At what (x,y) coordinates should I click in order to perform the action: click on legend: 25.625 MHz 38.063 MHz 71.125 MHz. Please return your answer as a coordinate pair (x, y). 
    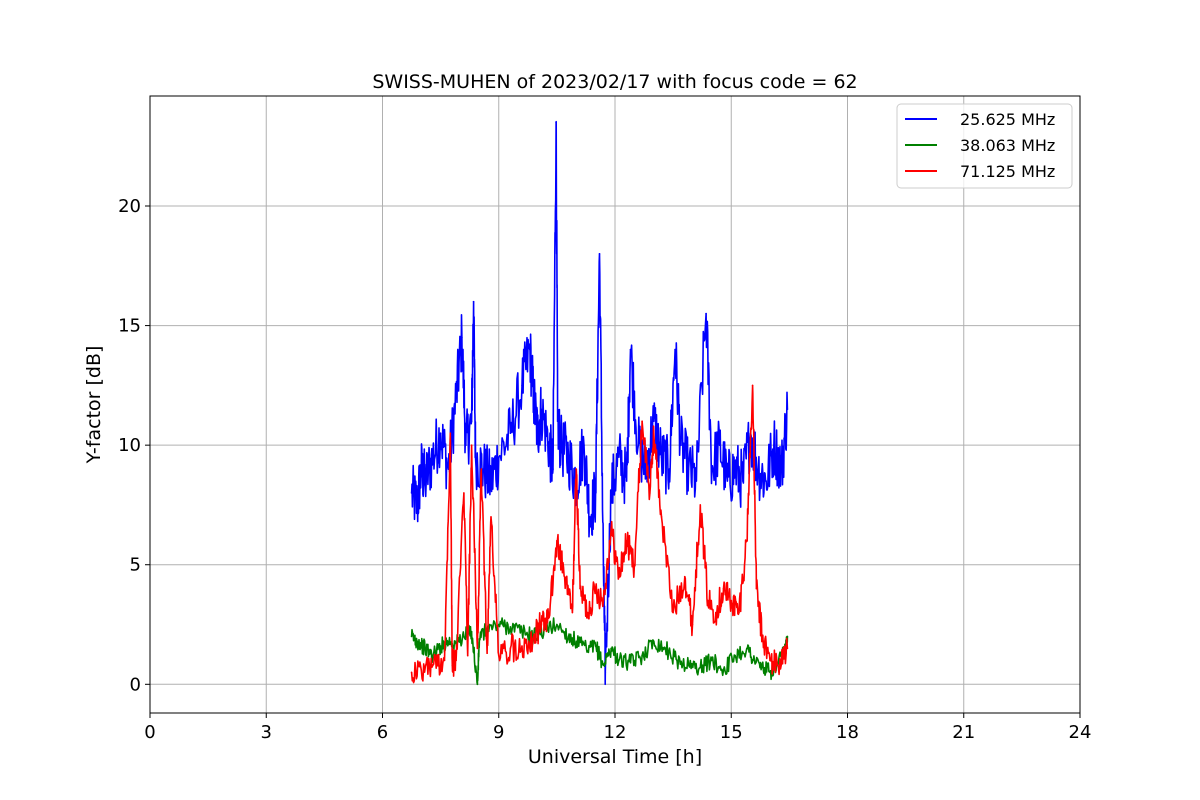
    Looking at the image, I should click on (984, 146).